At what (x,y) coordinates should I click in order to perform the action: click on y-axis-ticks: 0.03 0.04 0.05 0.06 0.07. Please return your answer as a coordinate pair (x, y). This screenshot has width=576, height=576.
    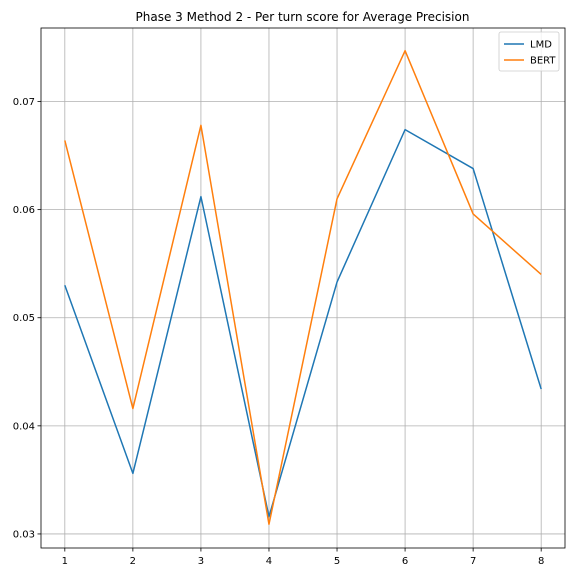
    Looking at the image, I should click on (27, 318).